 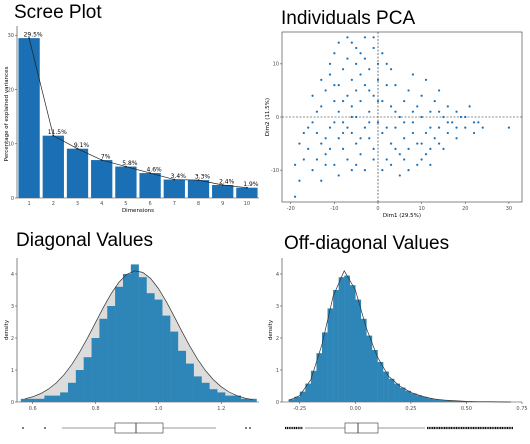 What do you see at coordinates (275, 171) in the screenshot?
I see `pca-y-tick-label: -10` at bounding box center [275, 171].